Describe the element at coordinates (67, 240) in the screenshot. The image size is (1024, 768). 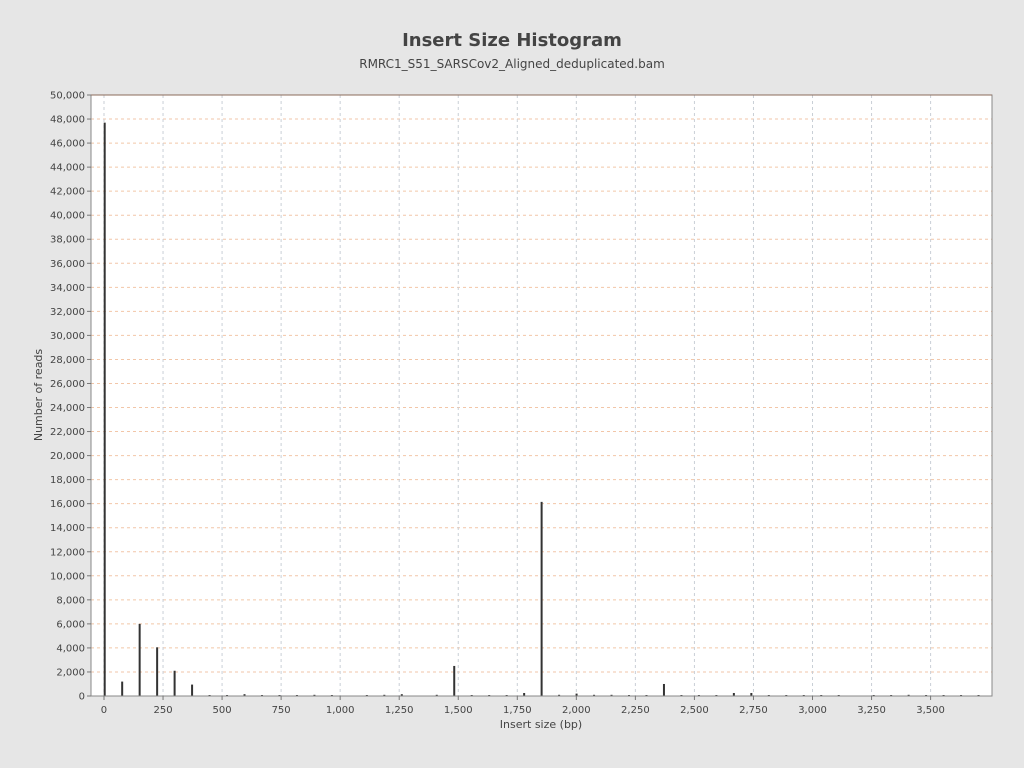
I see `y-tick-label: 38,000` at that location.